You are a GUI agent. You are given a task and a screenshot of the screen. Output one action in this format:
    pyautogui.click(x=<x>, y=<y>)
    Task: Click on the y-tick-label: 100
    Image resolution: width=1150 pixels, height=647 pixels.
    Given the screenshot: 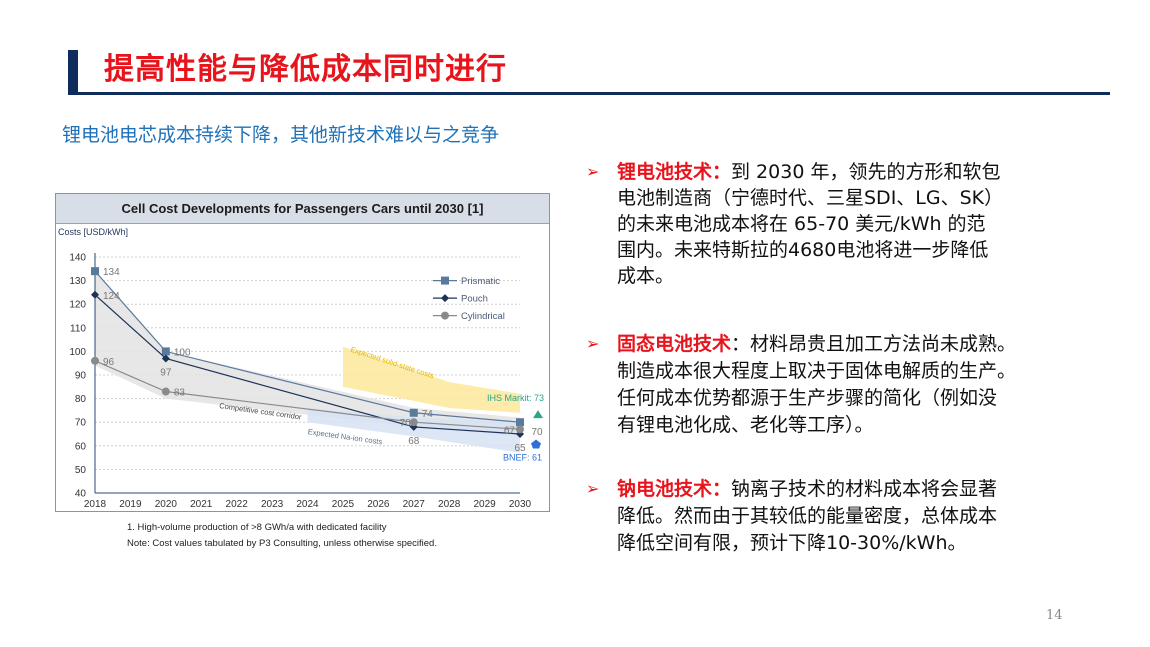 What is the action you would take?
    pyautogui.click(x=77, y=352)
    